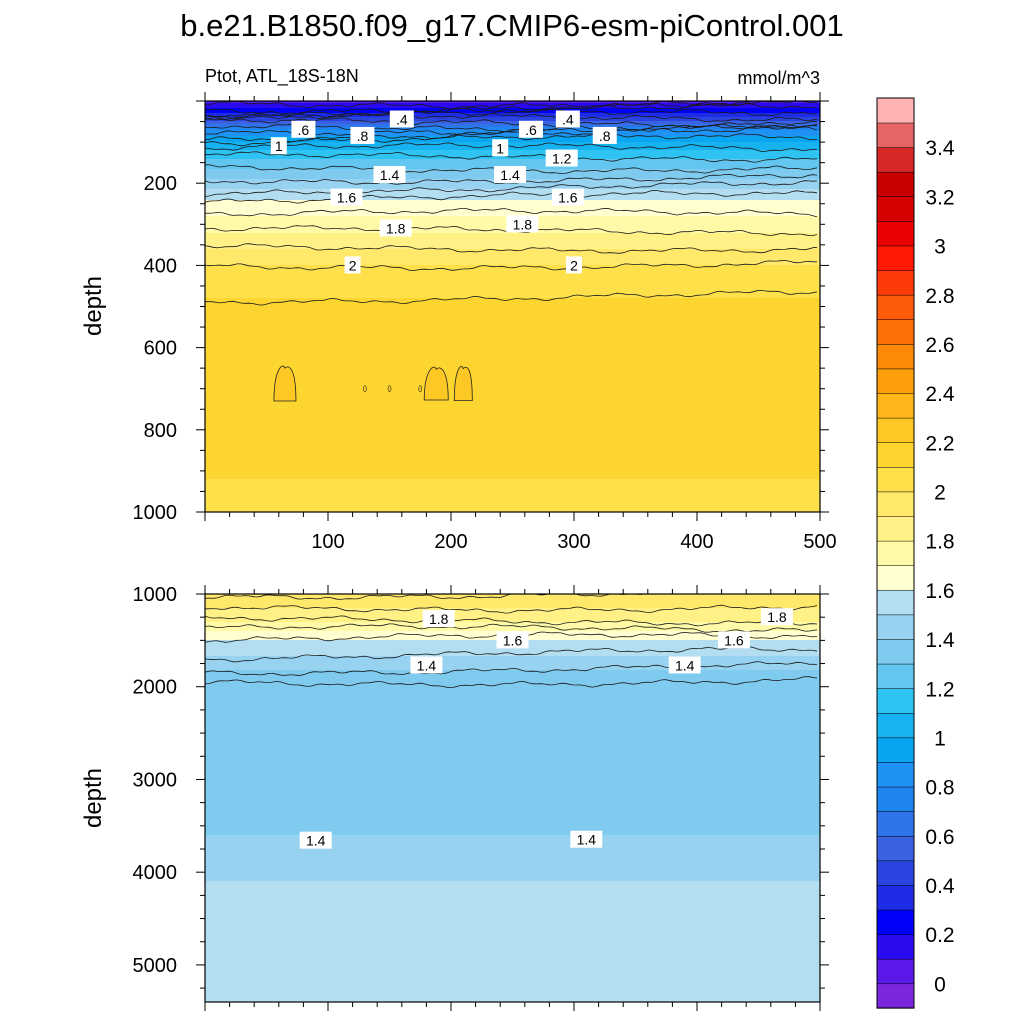  What do you see at coordinates (511, 628) in the screenshot?
I see `lower-contour-line-1.7` at bounding box center [511, 628].